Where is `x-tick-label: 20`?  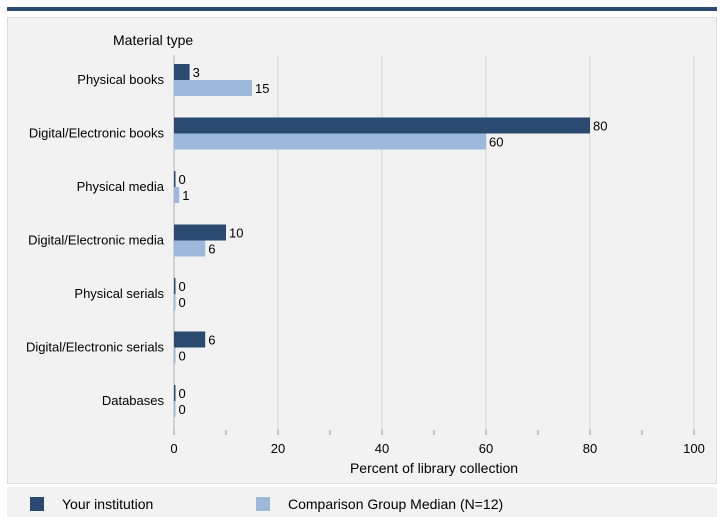
x-tick-label: 20 is located at coordinates (278, 448).